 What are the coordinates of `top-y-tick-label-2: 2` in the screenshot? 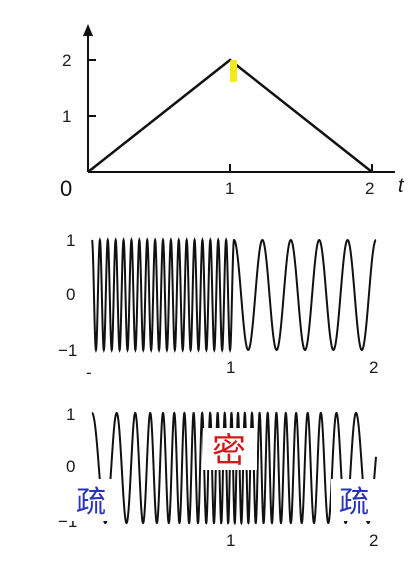 It's located at (66, 60).